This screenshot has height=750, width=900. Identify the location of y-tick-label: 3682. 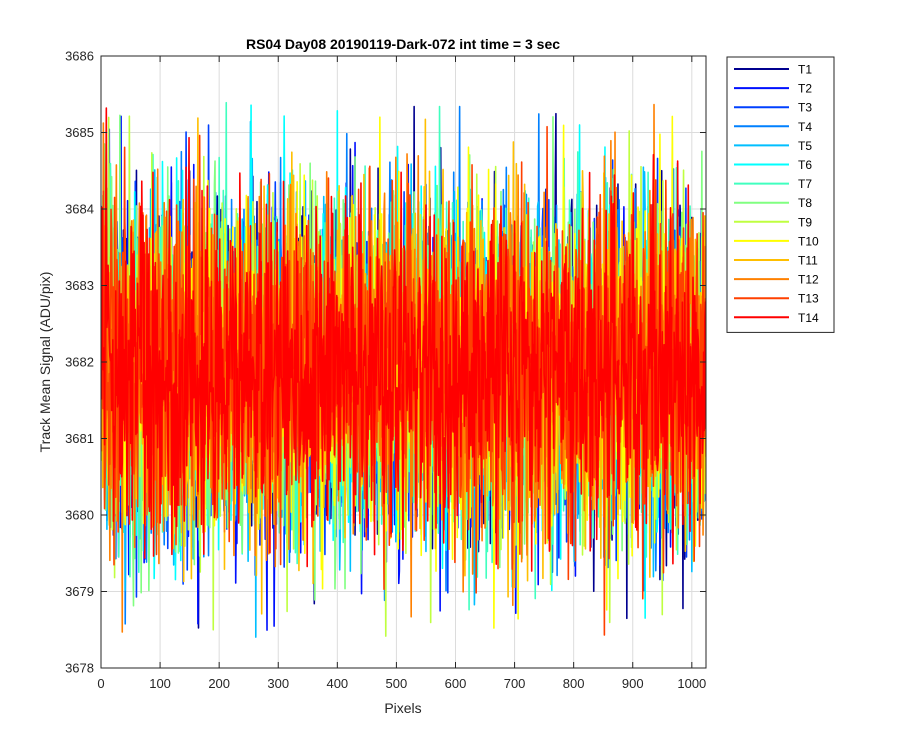
(79, 362).